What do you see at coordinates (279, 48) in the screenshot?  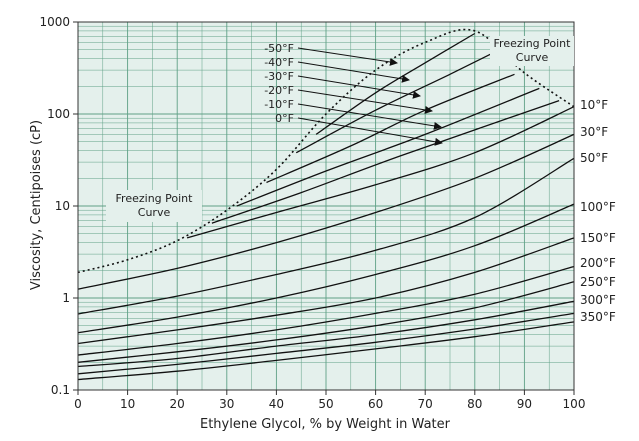 I see `arrow-label--50f: -50°F` at bounding box center [279, 48].